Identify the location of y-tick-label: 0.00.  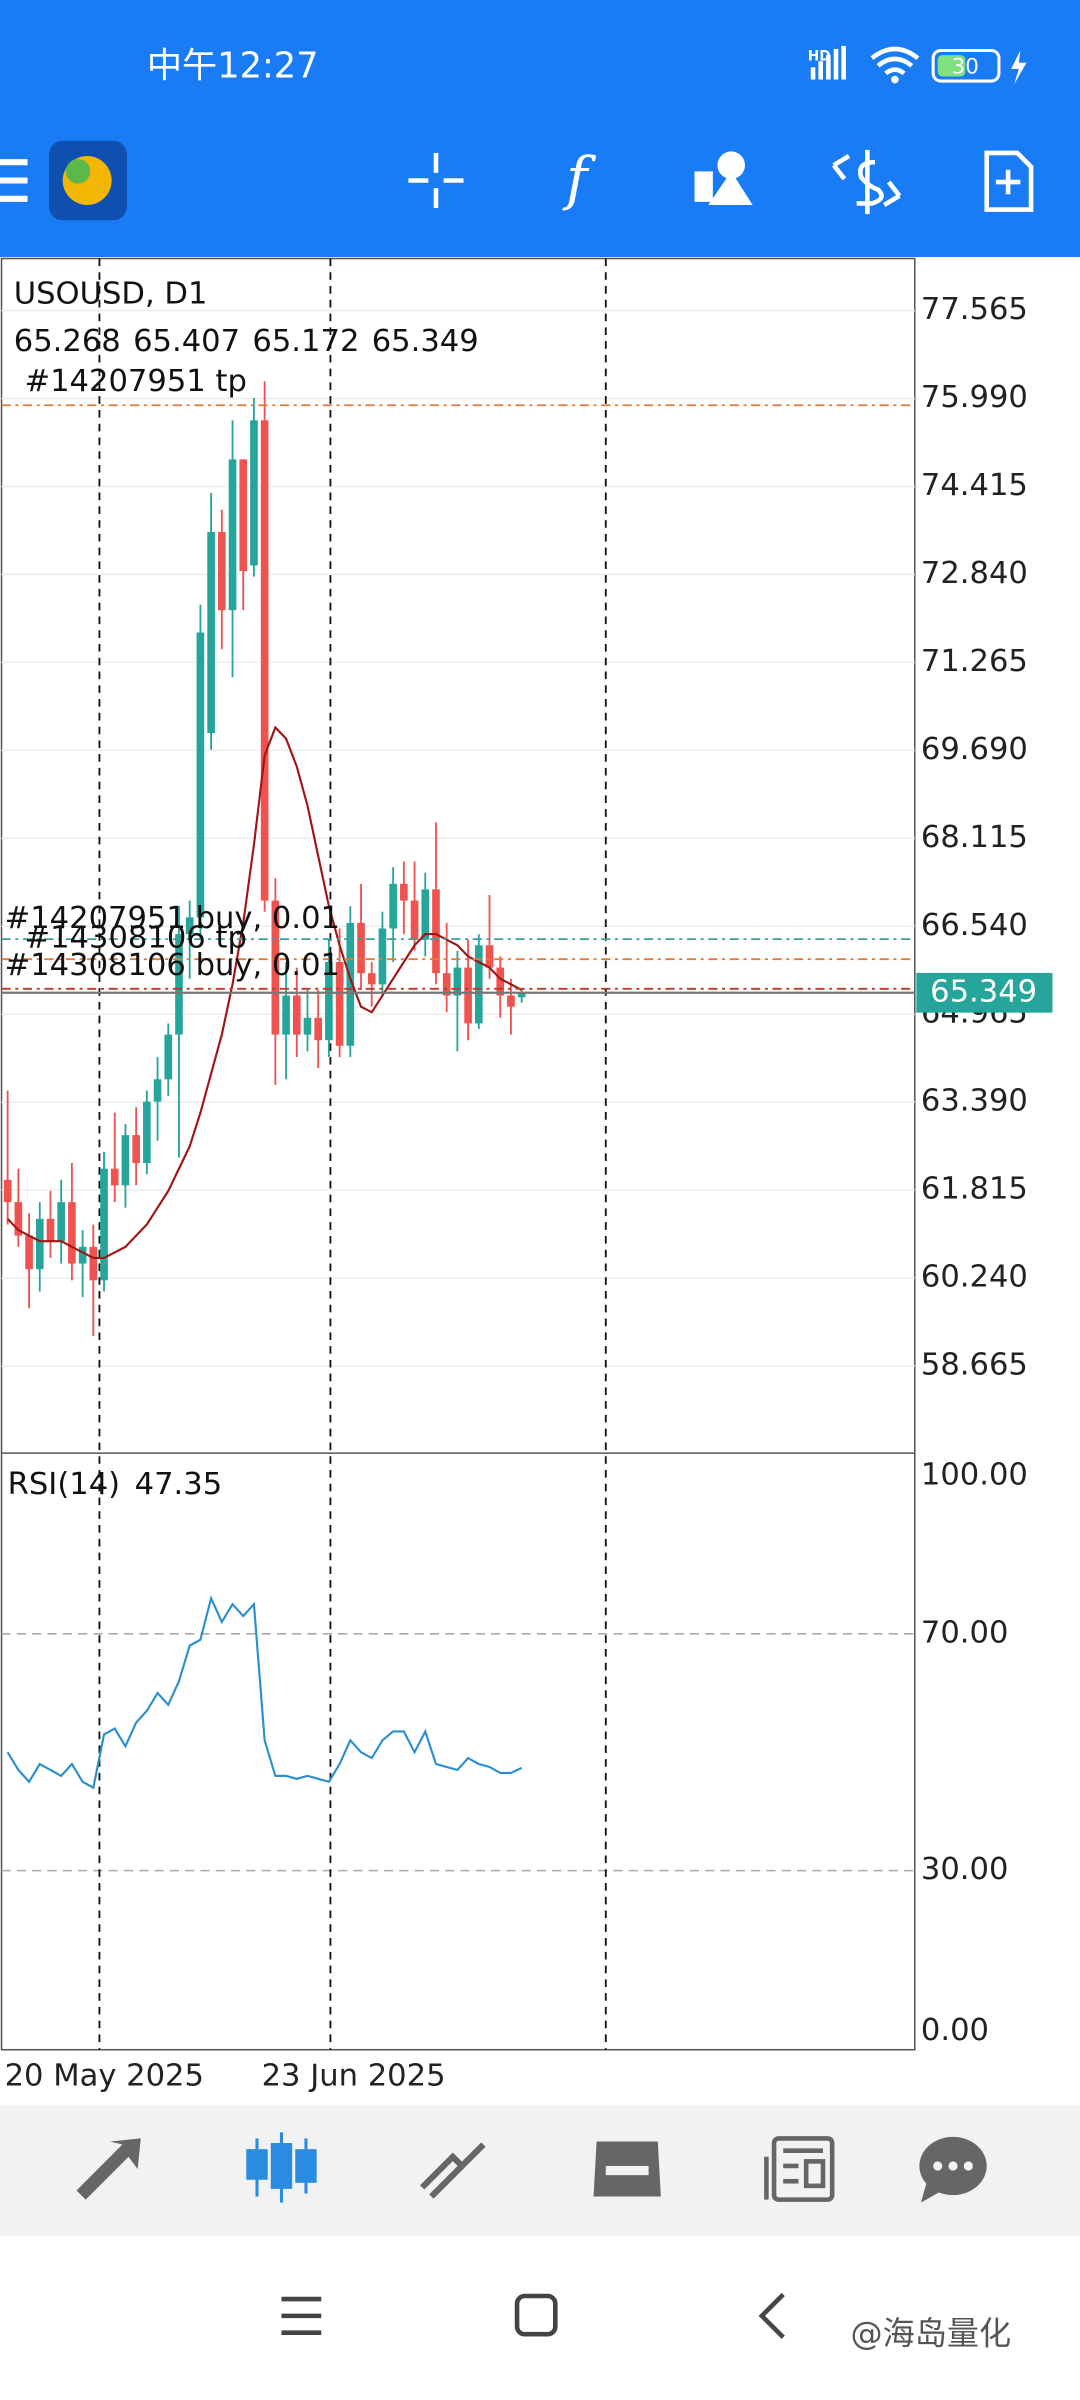
(955, 2030).